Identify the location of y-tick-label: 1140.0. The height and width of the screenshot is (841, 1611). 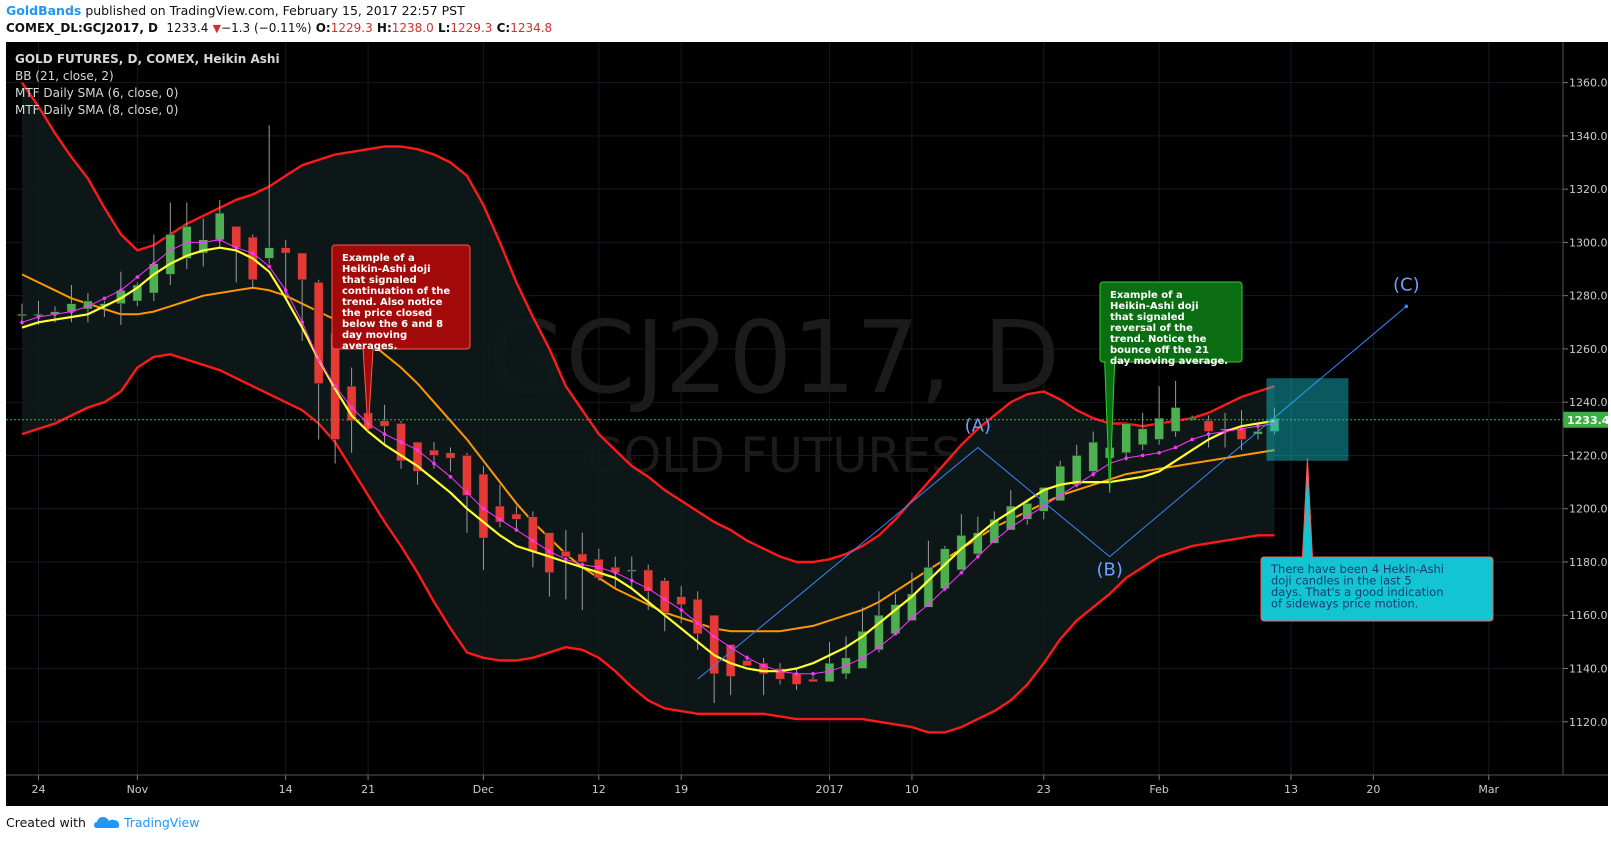
(1588, 668).